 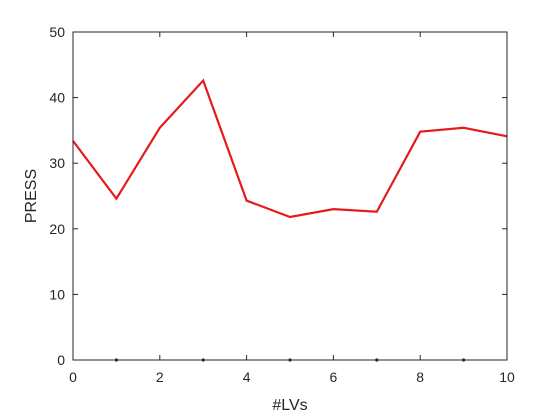 I want to click on y-tick-label: 30, so click(x=57, y=163).